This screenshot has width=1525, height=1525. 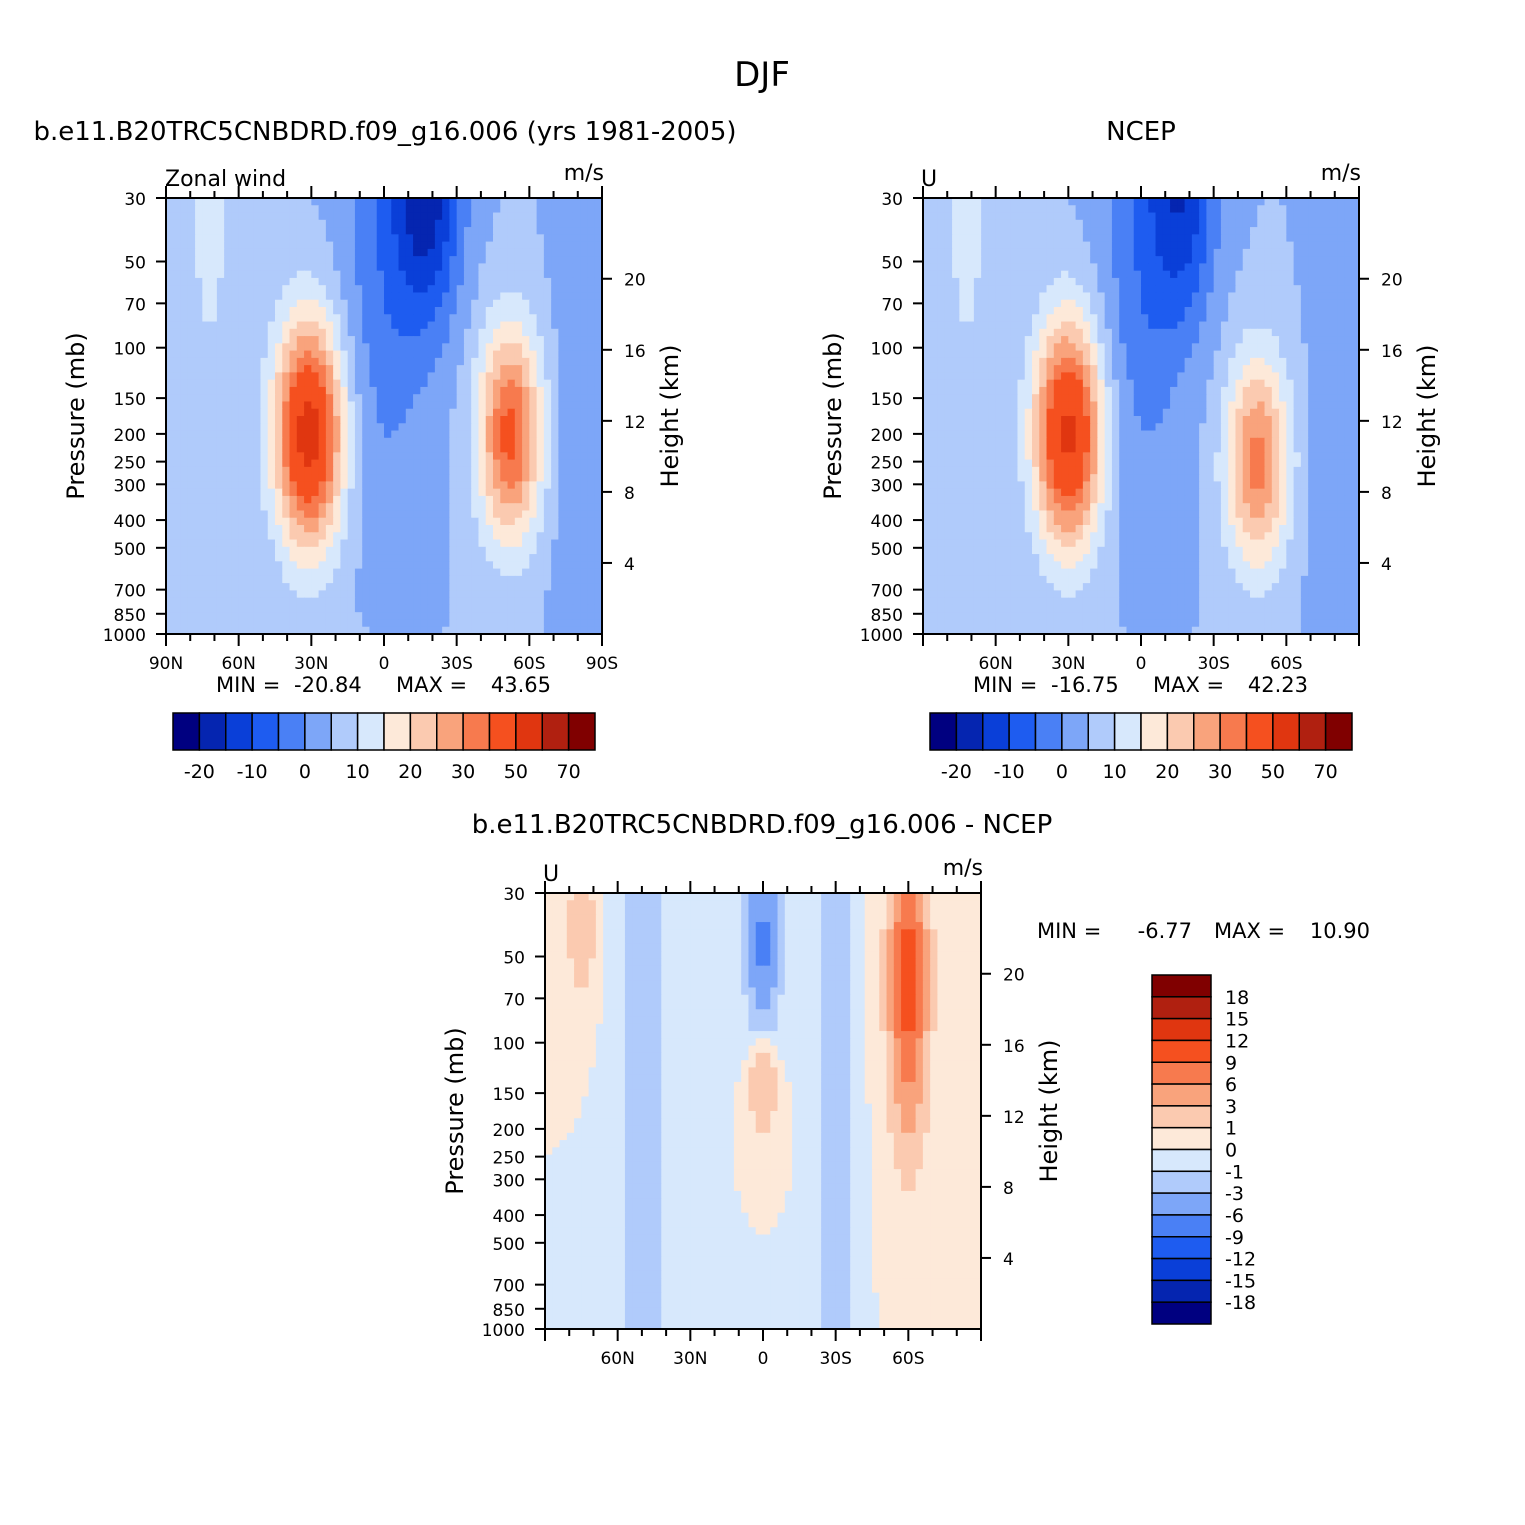 What do you see at coordinates (1141, 132) in the screenshot?
I see `panel-title: NCEP` at bounding box center [1141, 132].